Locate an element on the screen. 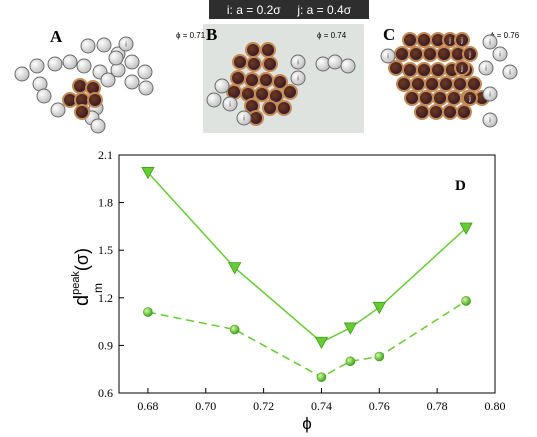  y-tick-label: 0.9 is located at coordinates (105, 345).